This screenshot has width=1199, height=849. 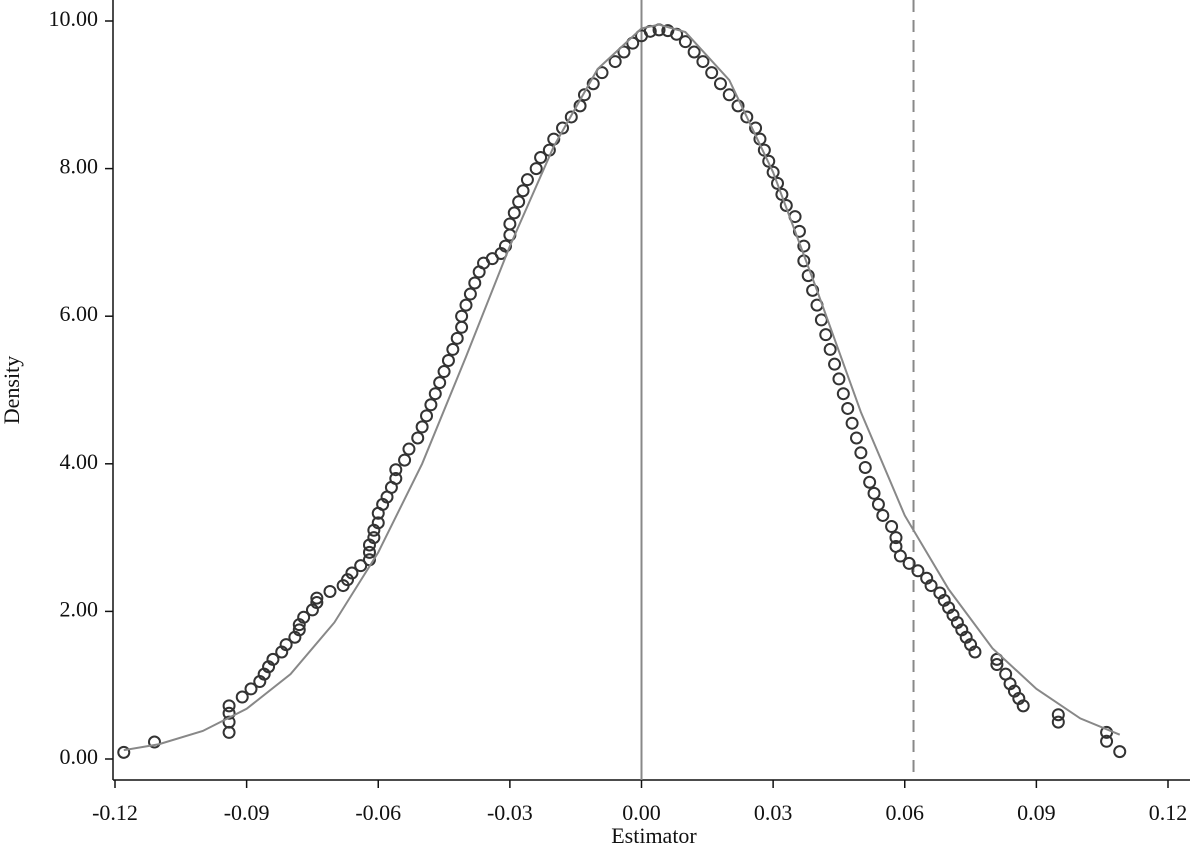 What do you see at coordinates (1168, 812) in the screenshot?
I see `x-tick-label: 0.12` at bounding box center [1168, 812].